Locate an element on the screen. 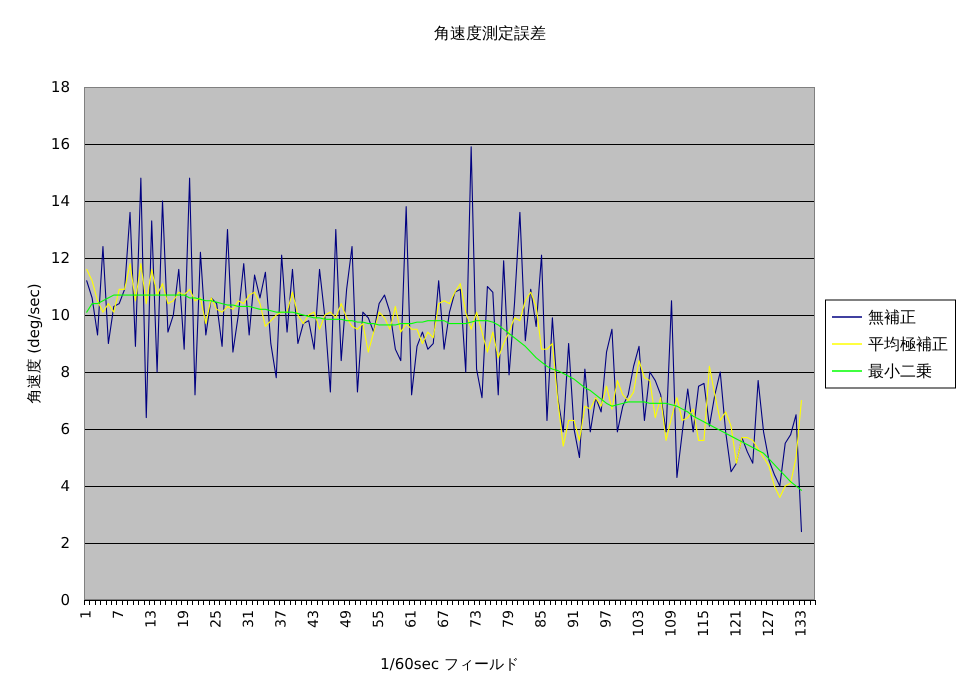  y-tick-label: 12 is located at coordinates (60, 258).